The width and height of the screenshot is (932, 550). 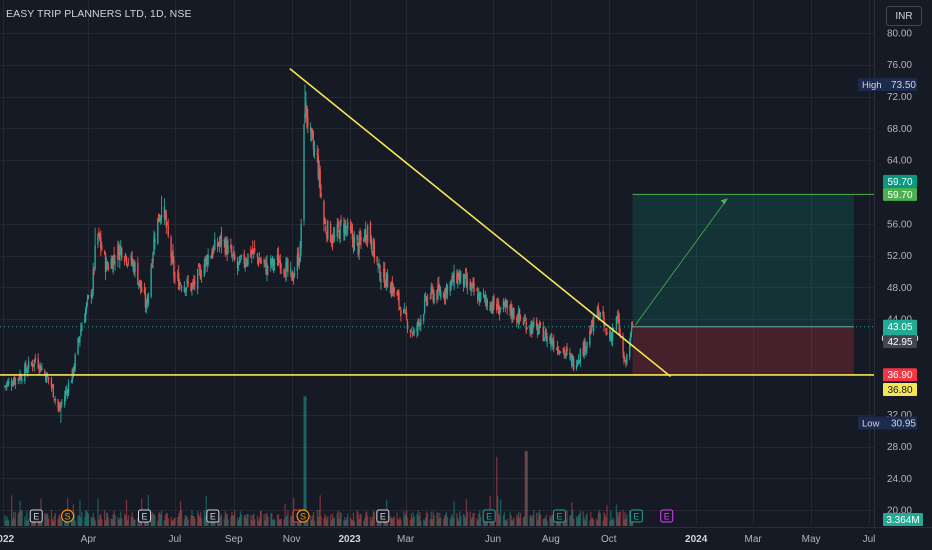 I want to click on projection-arrow, so click(x=681, y=262).